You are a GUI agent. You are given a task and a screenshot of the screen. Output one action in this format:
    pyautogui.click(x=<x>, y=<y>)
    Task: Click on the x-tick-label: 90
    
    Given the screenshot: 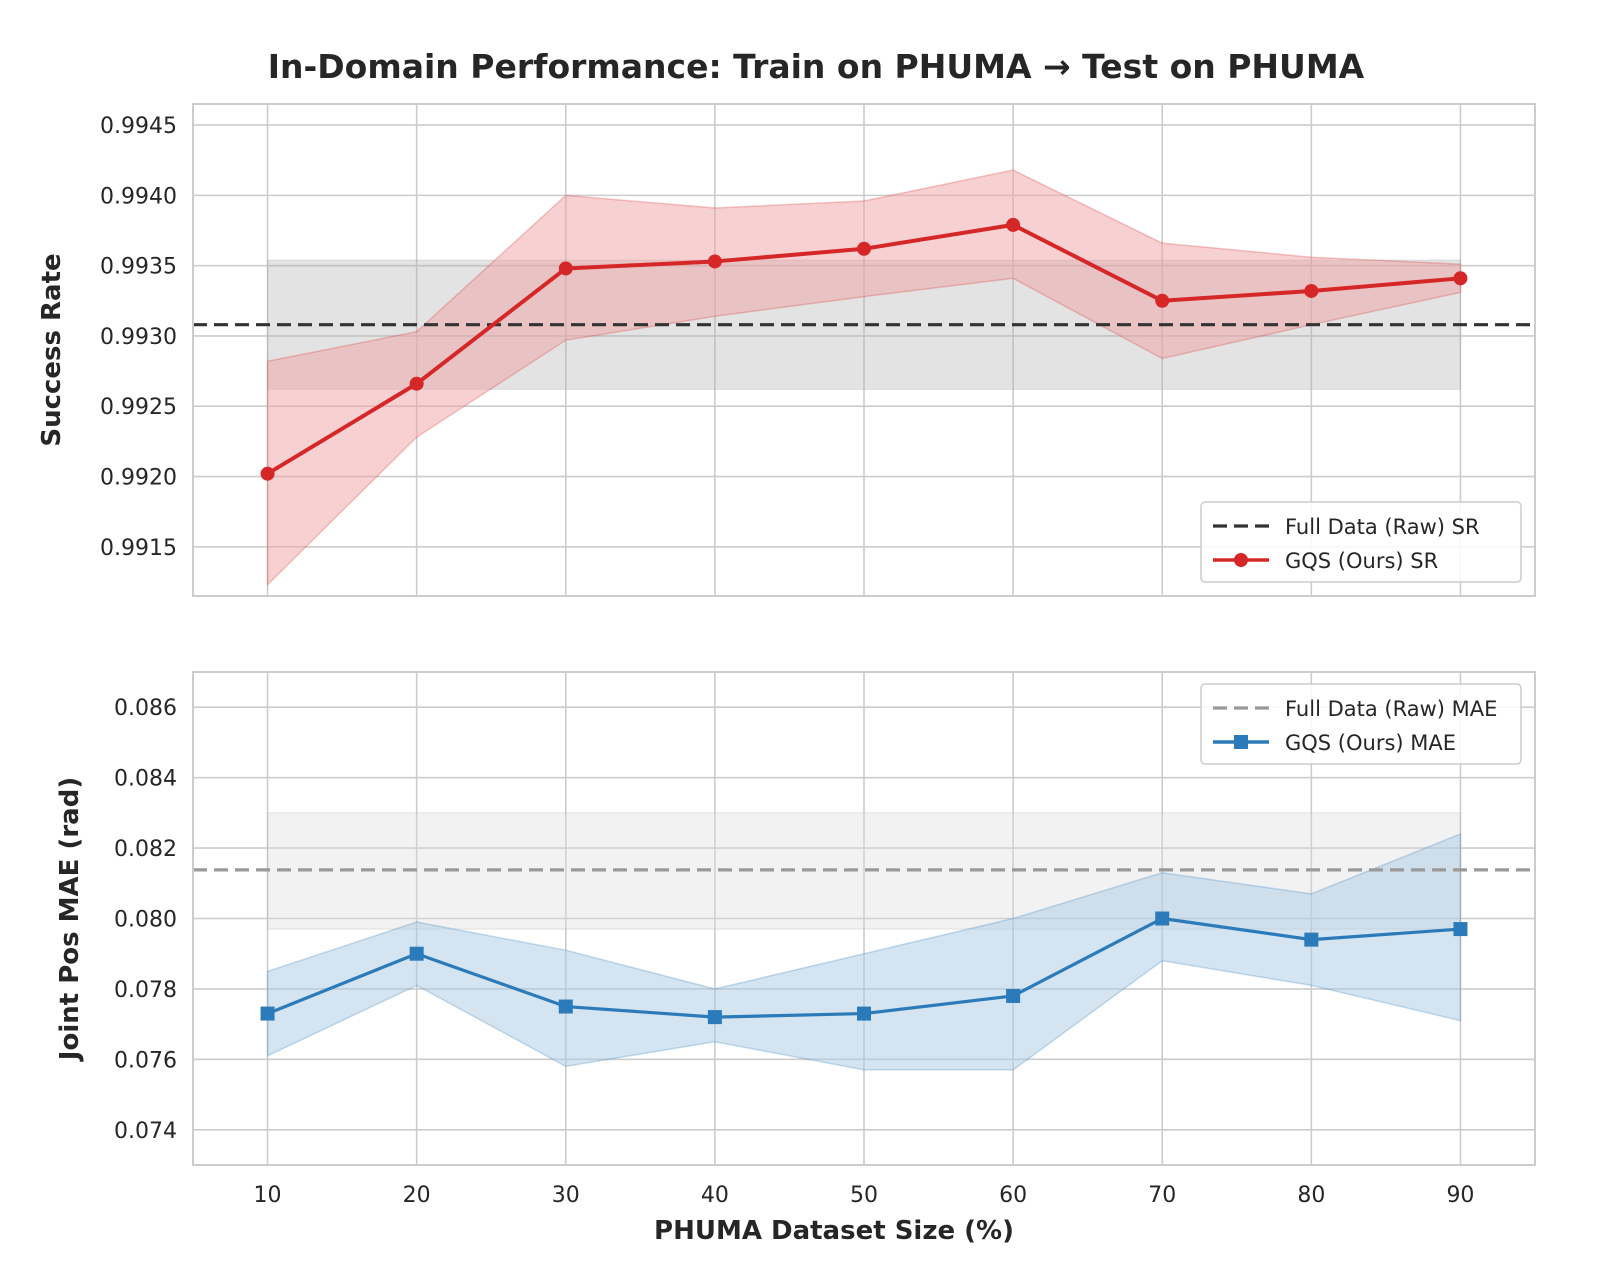 What is the action you would take?
    pyautogui.click(x=1460, y=1195)
    